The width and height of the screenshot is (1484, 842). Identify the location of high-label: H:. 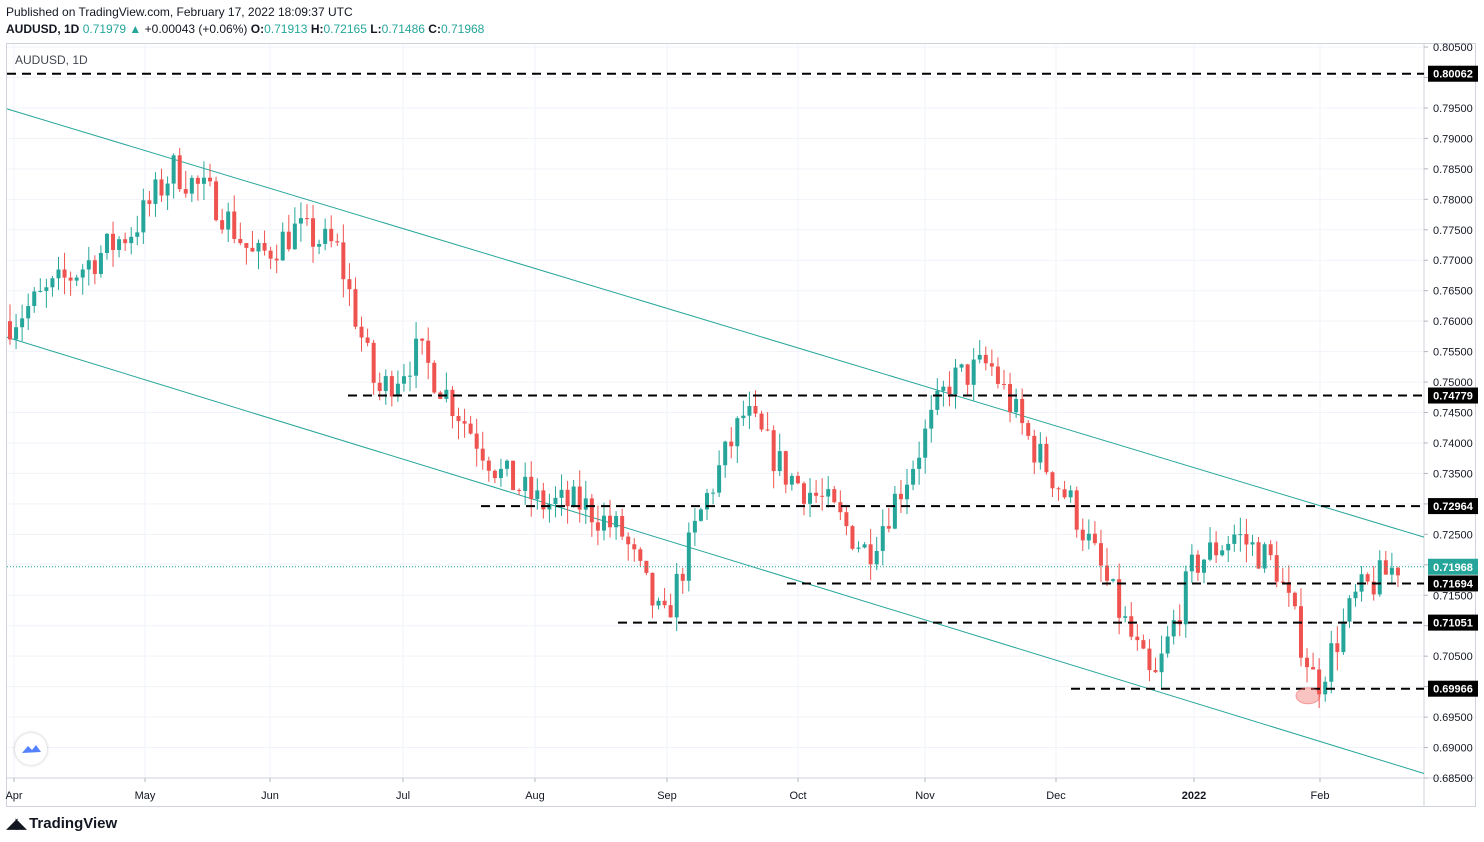
(317, 29).